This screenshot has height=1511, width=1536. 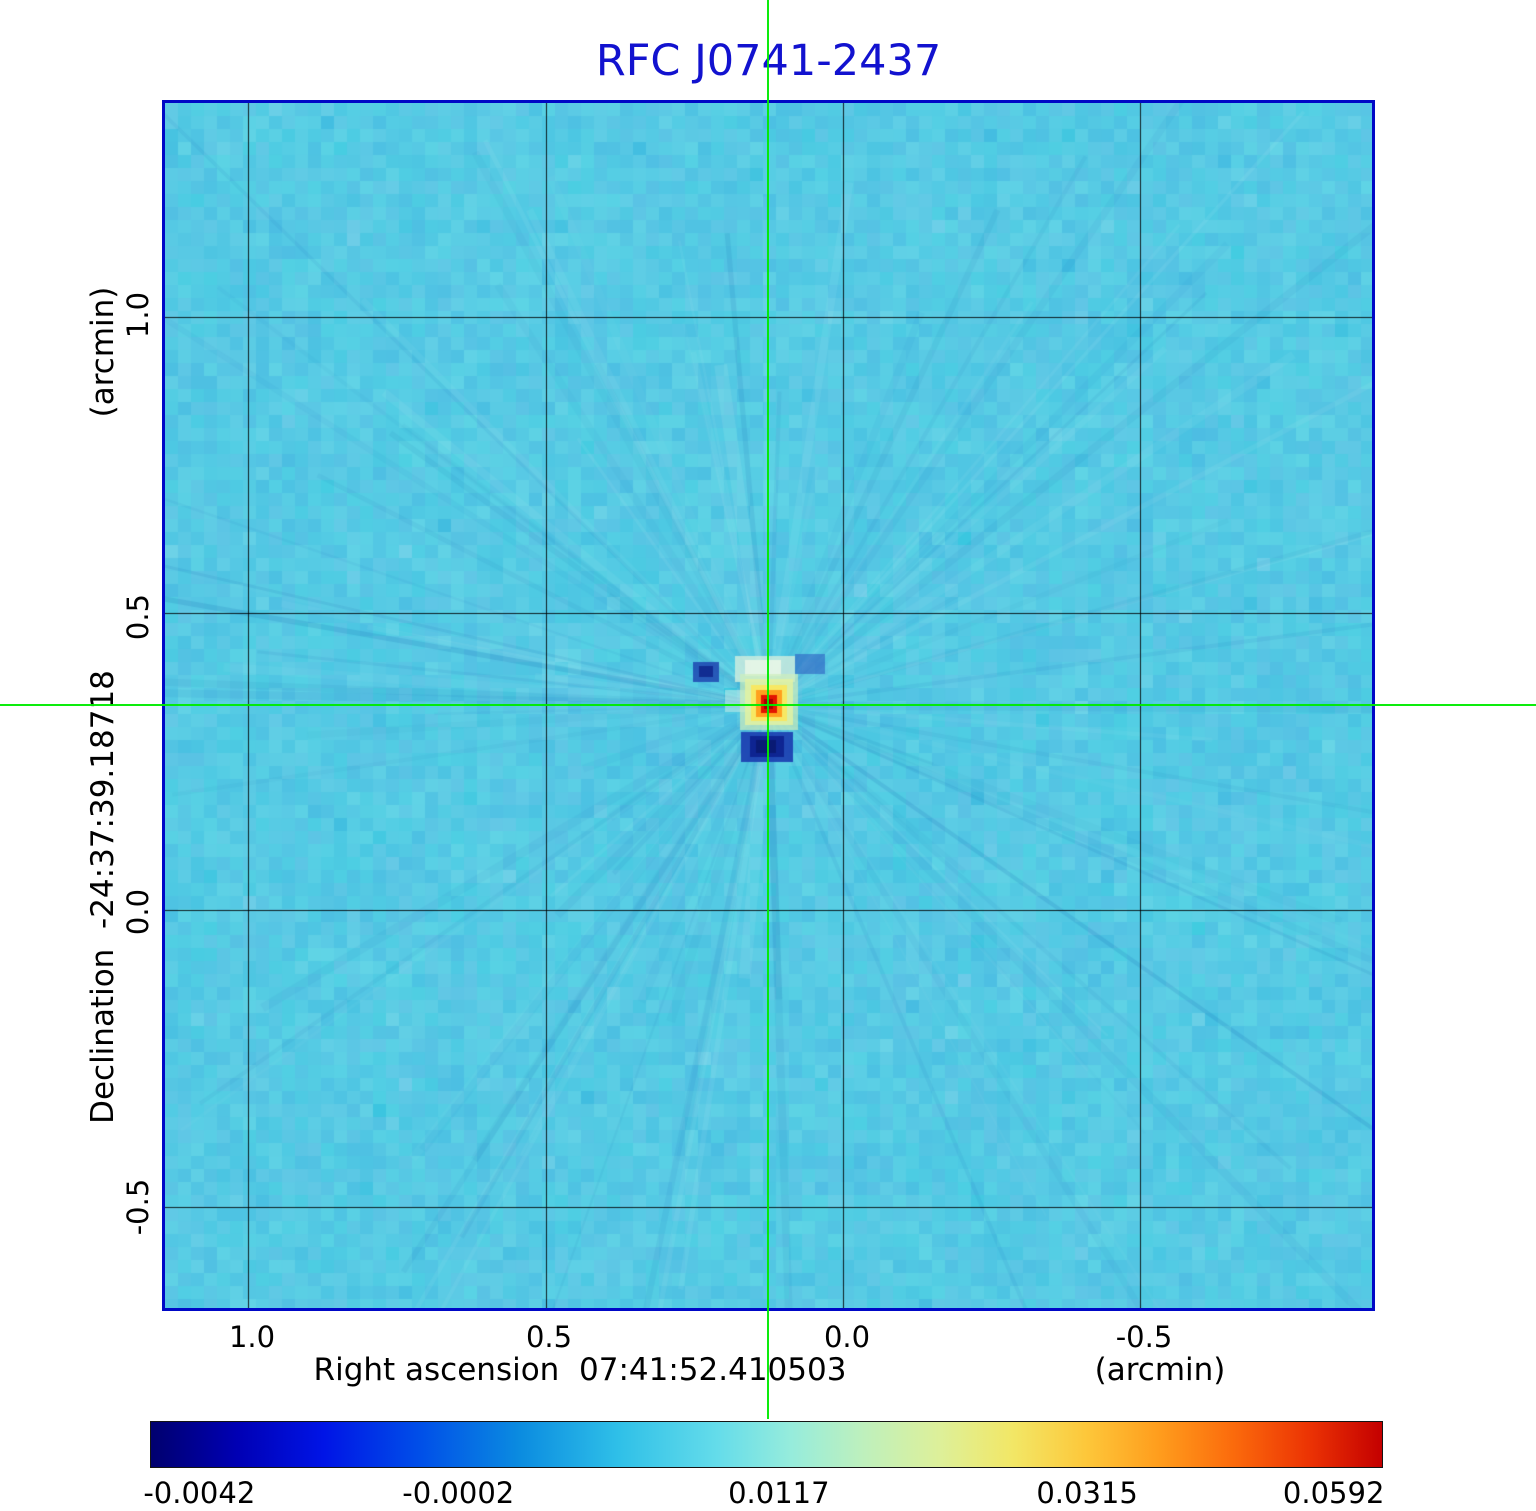 What do you see at coordinates (766, 1444) in the screenshot?
I see `colorbar-gradient` at bounding box center [766, 1444].